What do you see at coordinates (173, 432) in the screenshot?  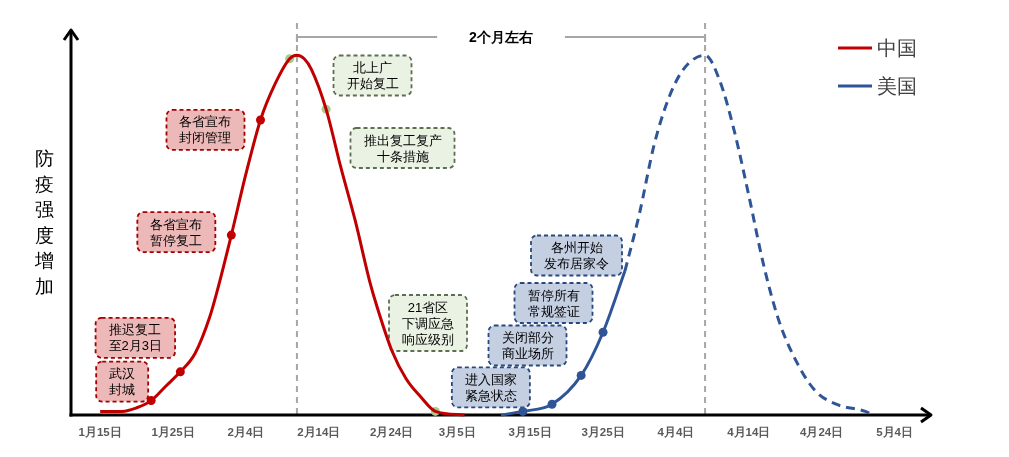 I see `x-tick-label: 1月25日` at bounding box center [173, 432].